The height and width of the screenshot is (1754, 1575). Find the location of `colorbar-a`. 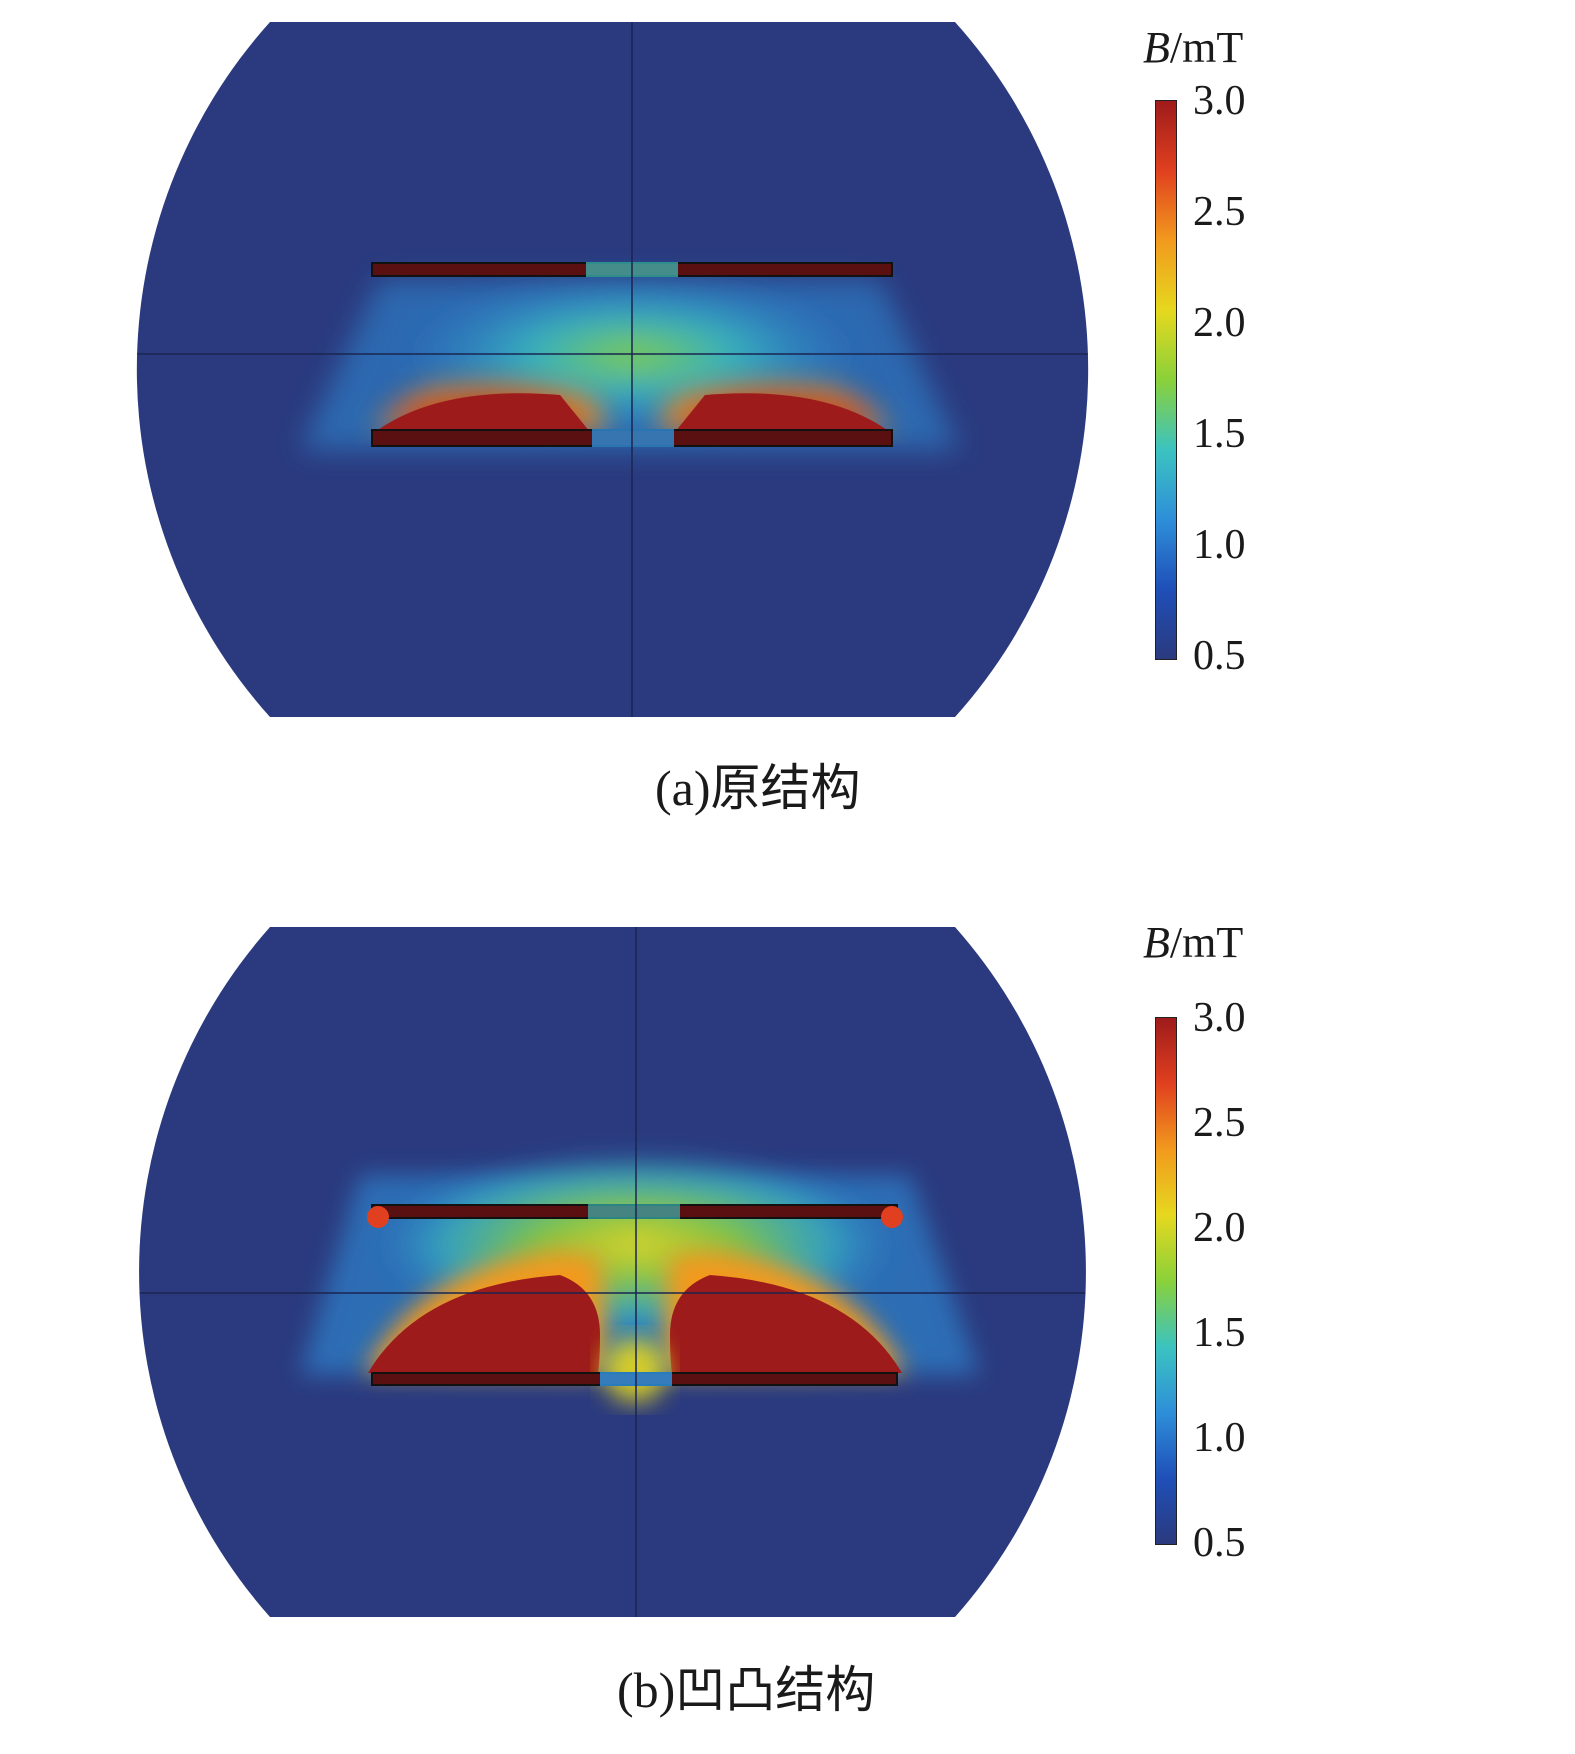

colorbar-a is located at coordinates (1166, 380).